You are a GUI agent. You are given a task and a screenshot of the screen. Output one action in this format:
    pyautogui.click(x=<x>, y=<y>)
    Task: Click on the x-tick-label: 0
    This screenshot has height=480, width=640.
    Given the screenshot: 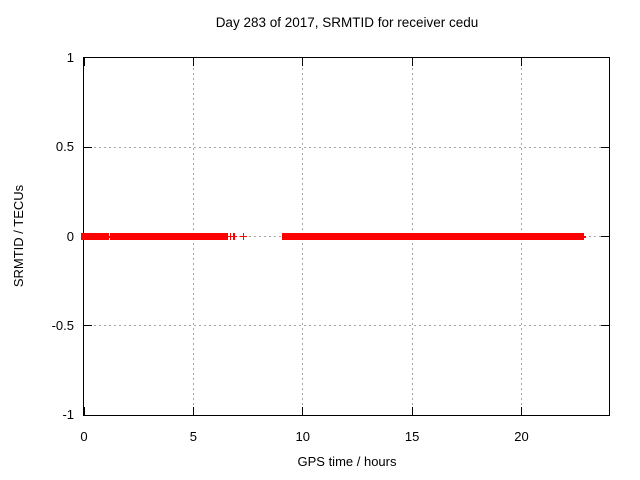 What is the action you would take?
    pyautogui.click(x=84, y=436)
    